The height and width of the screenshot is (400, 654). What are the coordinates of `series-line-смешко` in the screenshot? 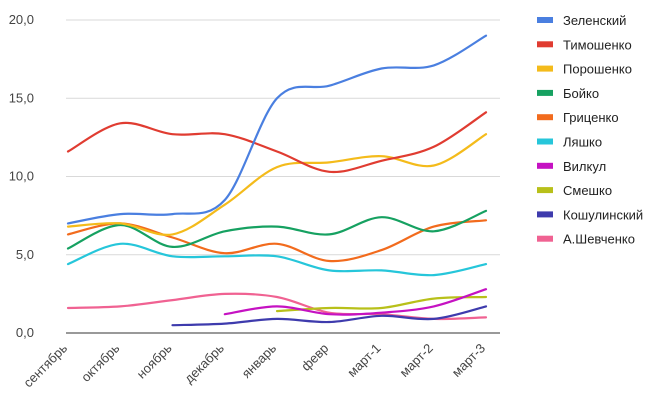 It's located at (381, 304).